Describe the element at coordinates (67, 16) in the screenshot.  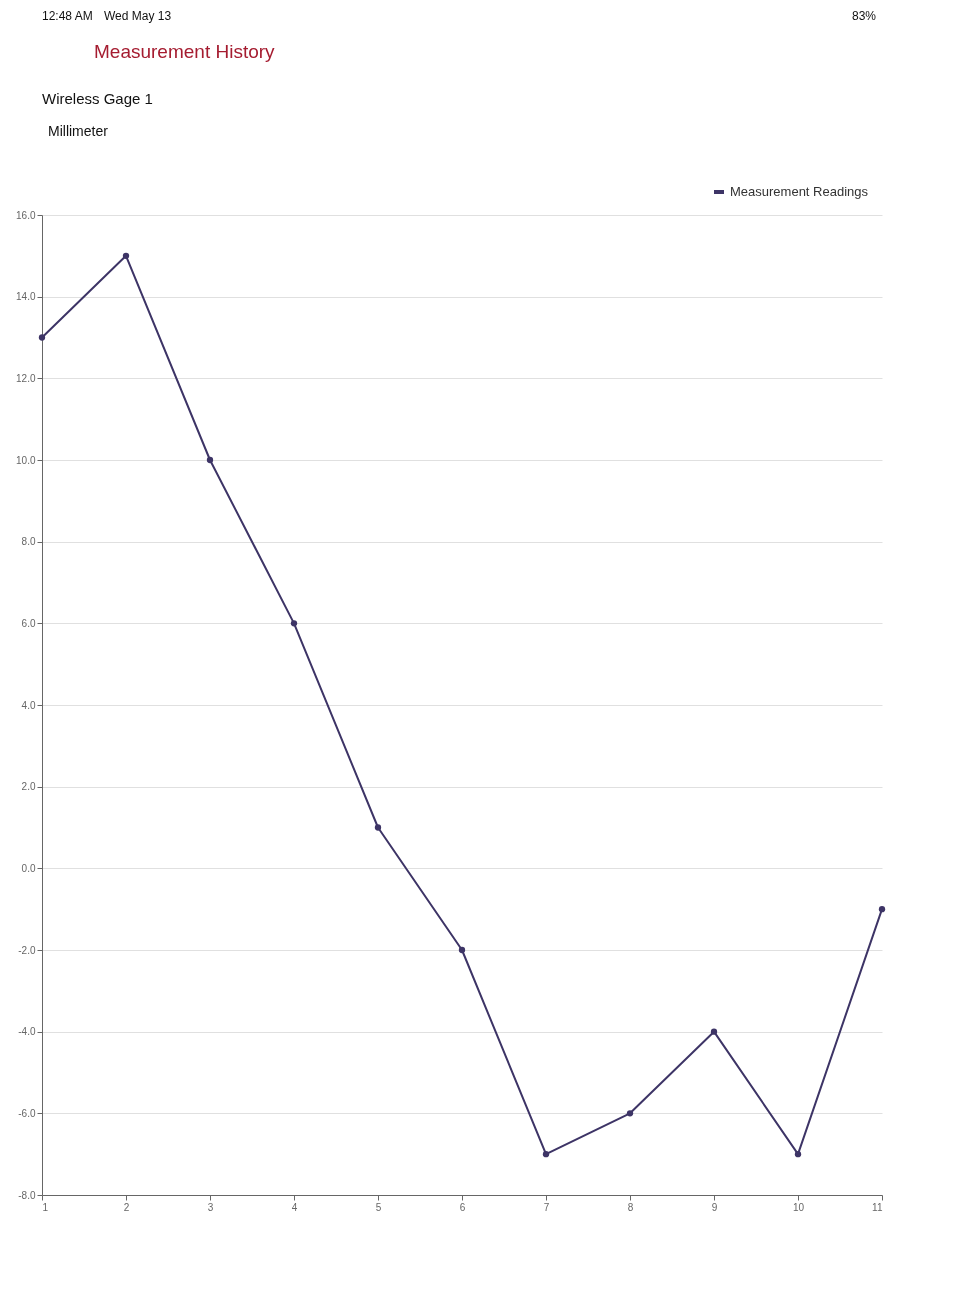
I see `text: 12:48 AM` at that location.